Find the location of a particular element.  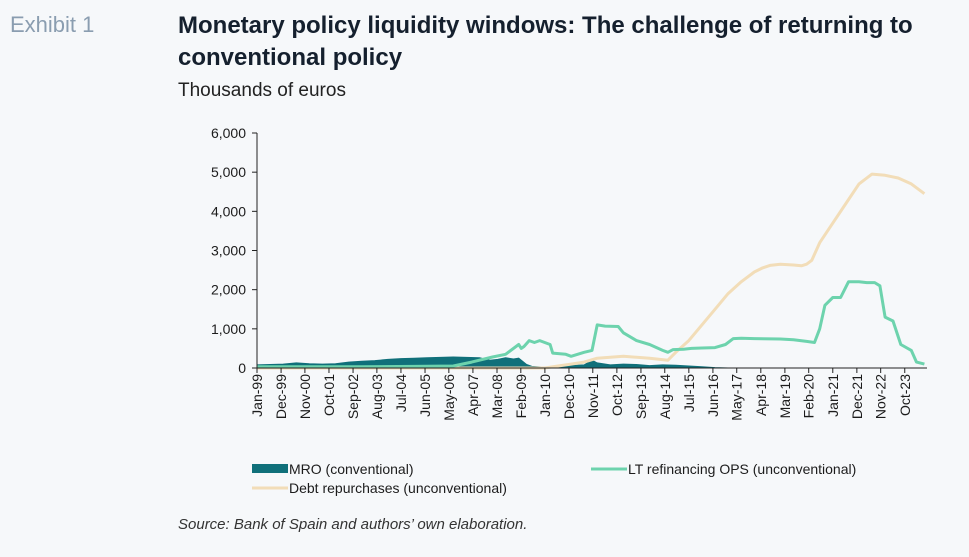

y-tick-label: 2,000 is located at coordinates (228, 290).